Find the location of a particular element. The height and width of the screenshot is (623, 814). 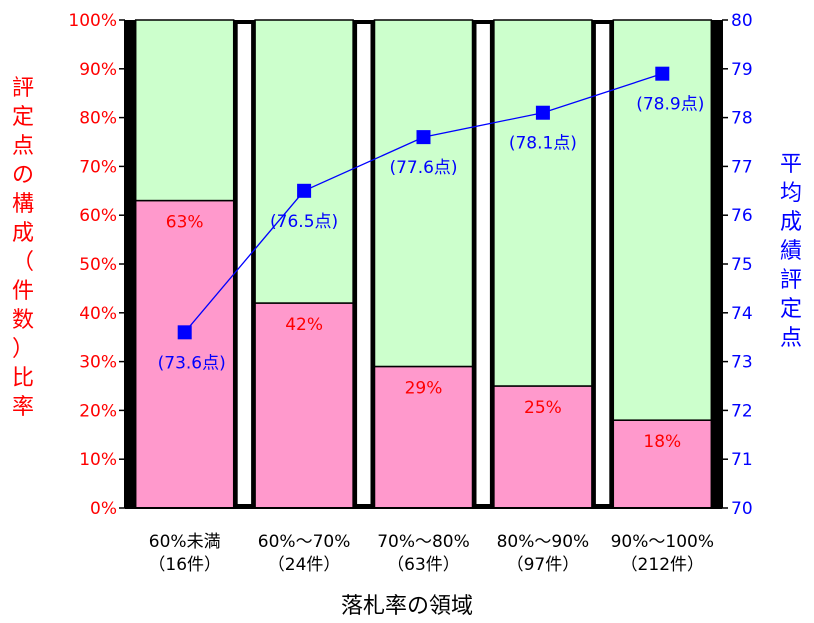

line-point-label: (78.1点) is located at coordinates (543, 144).